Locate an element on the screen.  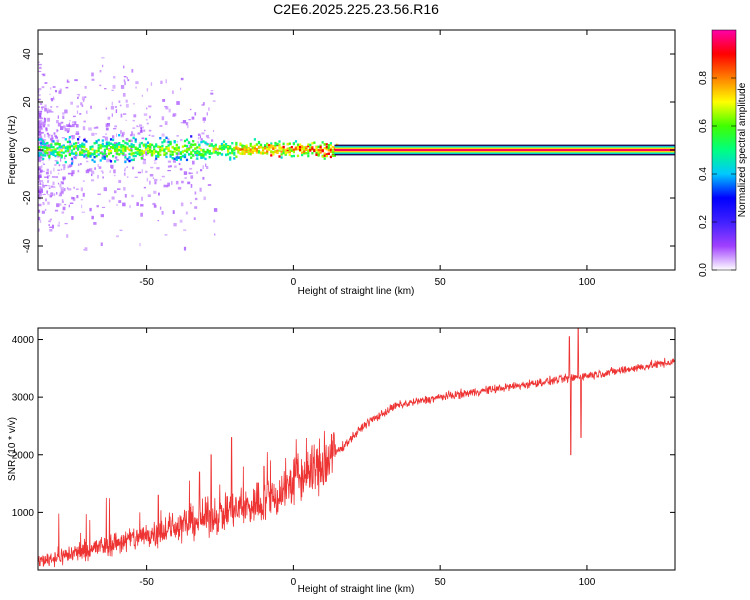
colorbar-tick-label: 0.2 is located at coordinates (703, 222).